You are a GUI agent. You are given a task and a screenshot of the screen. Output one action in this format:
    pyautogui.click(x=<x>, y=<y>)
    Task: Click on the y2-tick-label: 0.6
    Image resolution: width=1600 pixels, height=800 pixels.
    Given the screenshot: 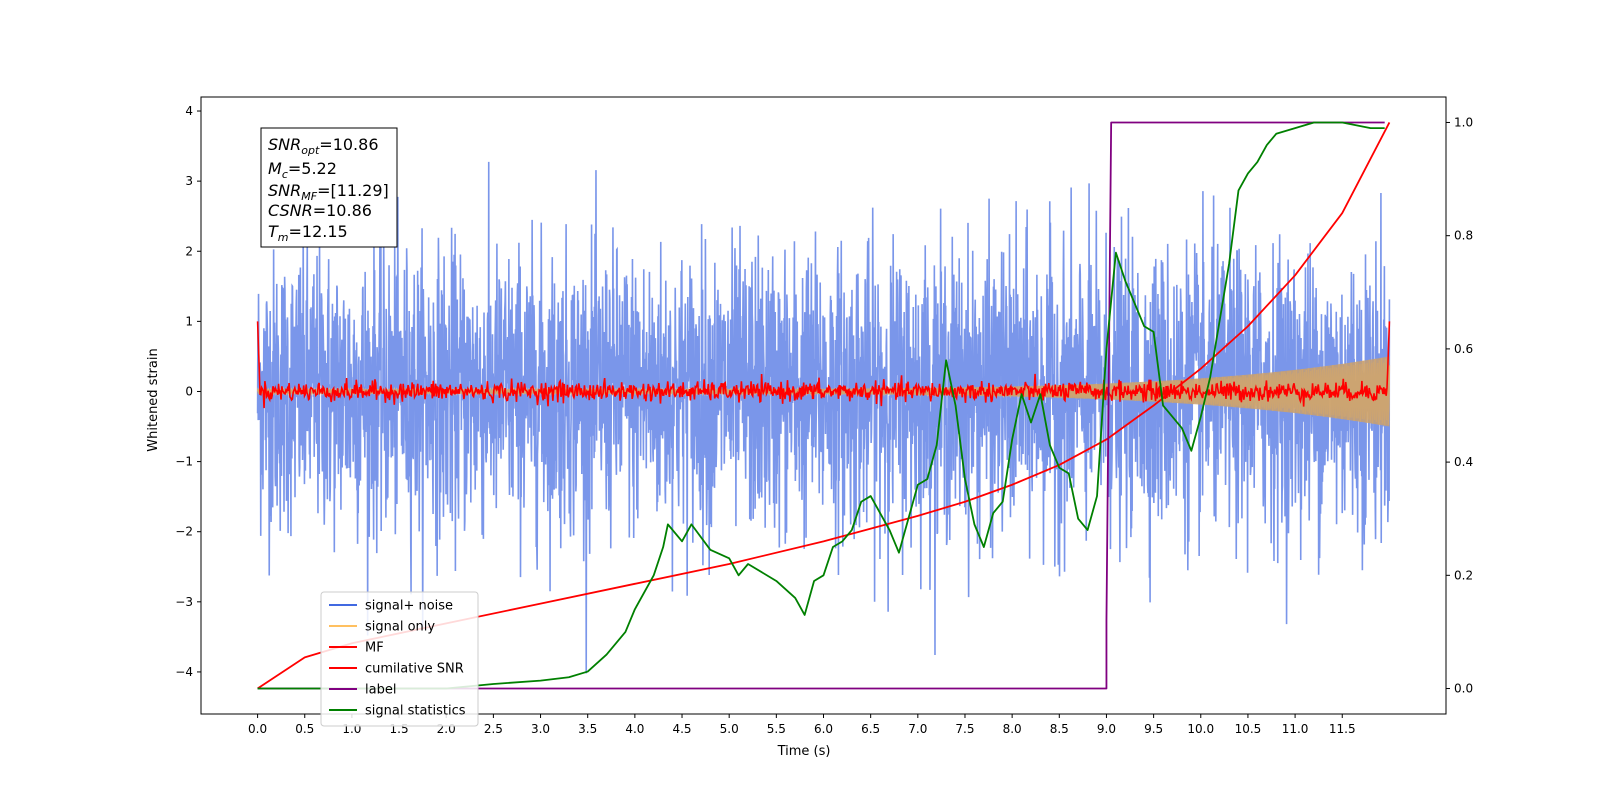 What is the action you would take?
    pyautogui.click(x=1463, y=349)
    